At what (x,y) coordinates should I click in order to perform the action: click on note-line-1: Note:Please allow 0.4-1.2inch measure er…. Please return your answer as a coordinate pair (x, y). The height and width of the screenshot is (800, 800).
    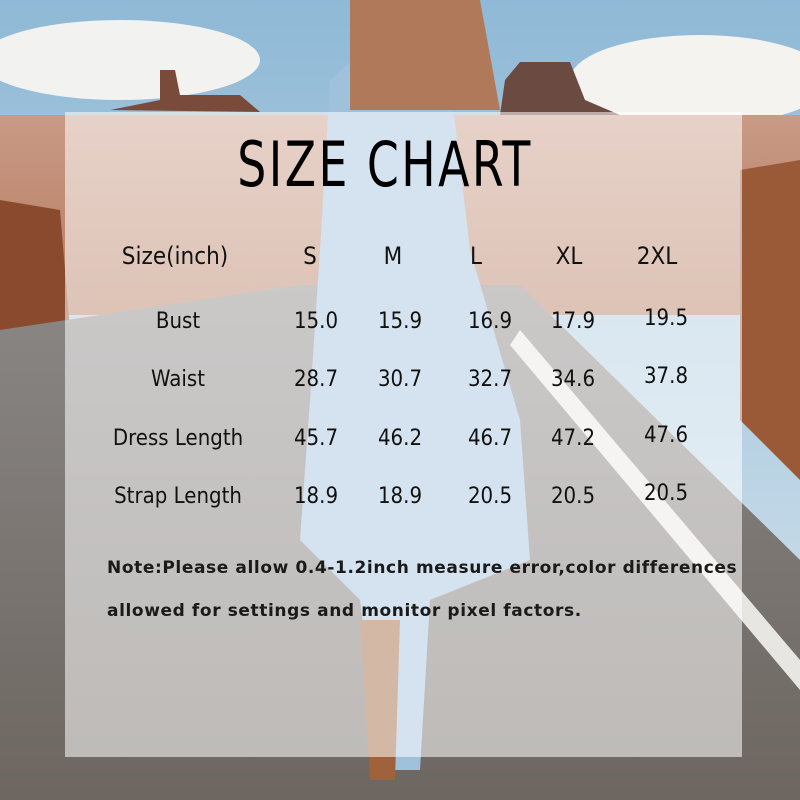
    Looking at the image, I should click on (422, 568).